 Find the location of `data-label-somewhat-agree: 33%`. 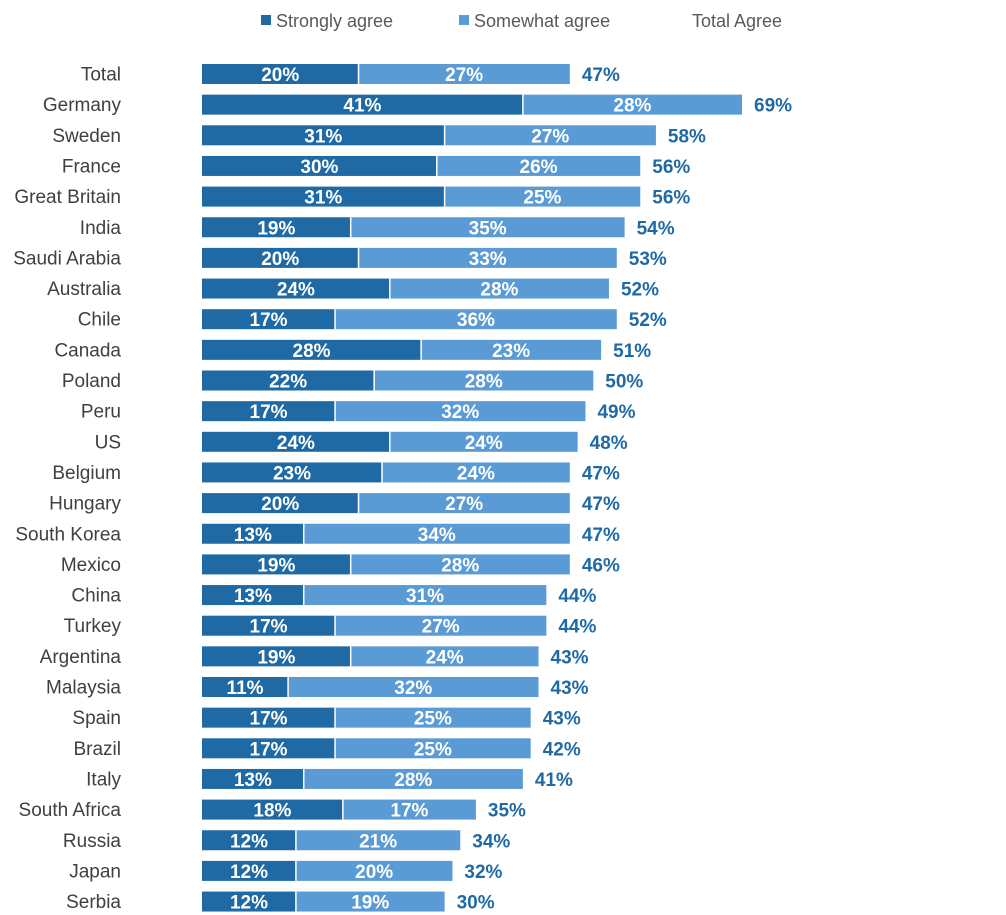

data-label-somewhat-agree: 33% is located at coordinates (488, 259).